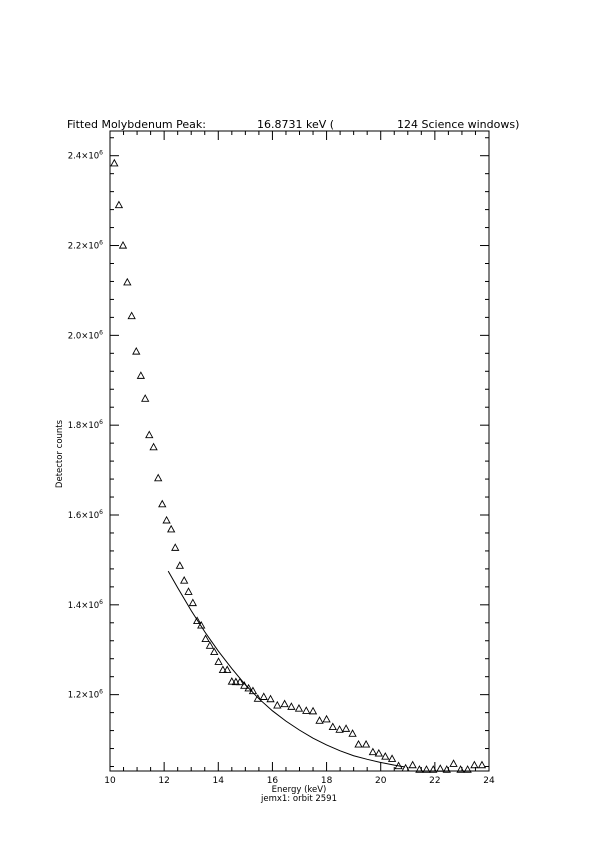 This screenshot has height=842, width=595. I want to click on x-tick-label: 12, so click(163, 781).